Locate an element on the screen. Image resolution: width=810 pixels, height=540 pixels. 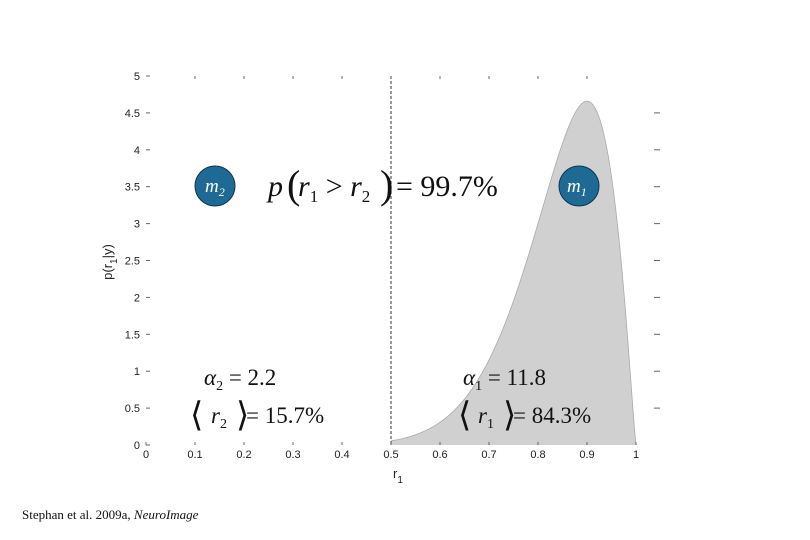
x-tick-label: 0 is located at coordinates (146, 455).